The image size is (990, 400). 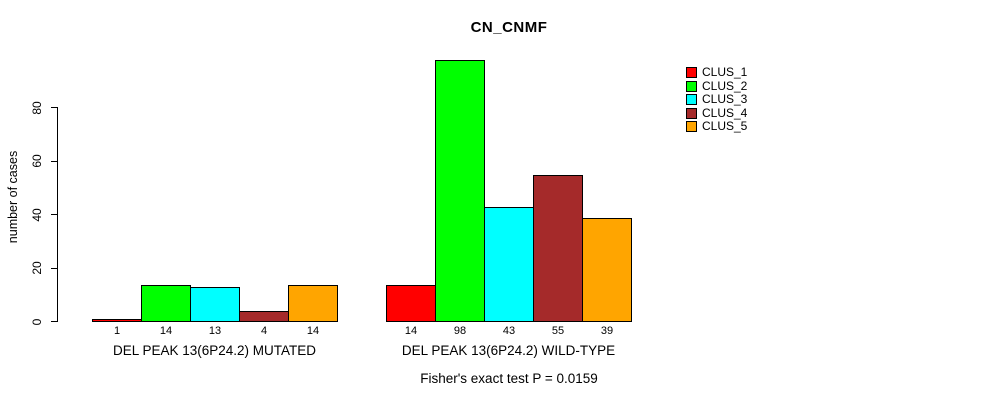 I want to click on bar-value-label: 1, so click(x=117, y=331).